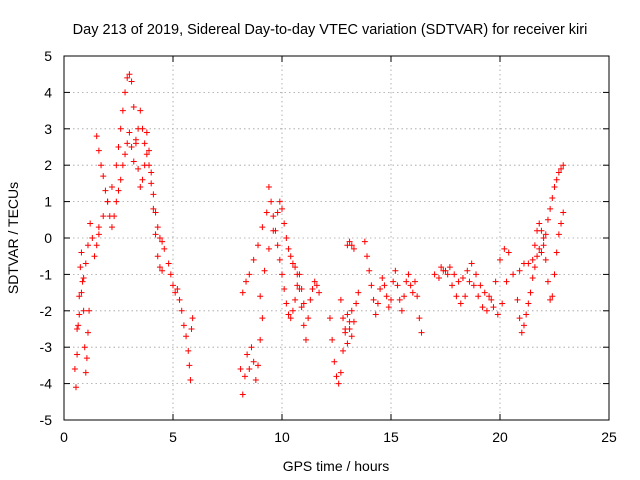  What do you see at coordinates (48, 56) in the screenshot?
I see `y-tick-label: 5` at bounding box center [48, 56].